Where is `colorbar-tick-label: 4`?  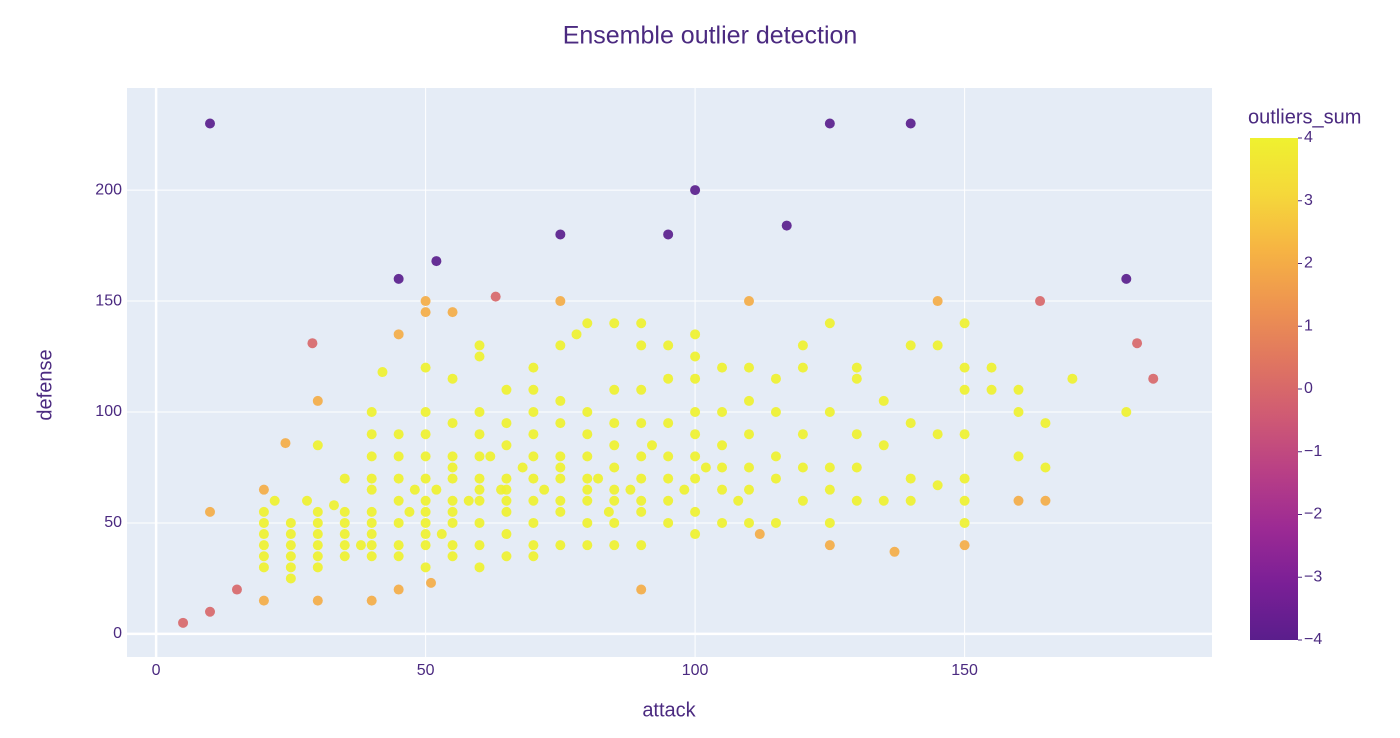
colorbar-tick-label: 4 is located at coordinates (1308, 137).